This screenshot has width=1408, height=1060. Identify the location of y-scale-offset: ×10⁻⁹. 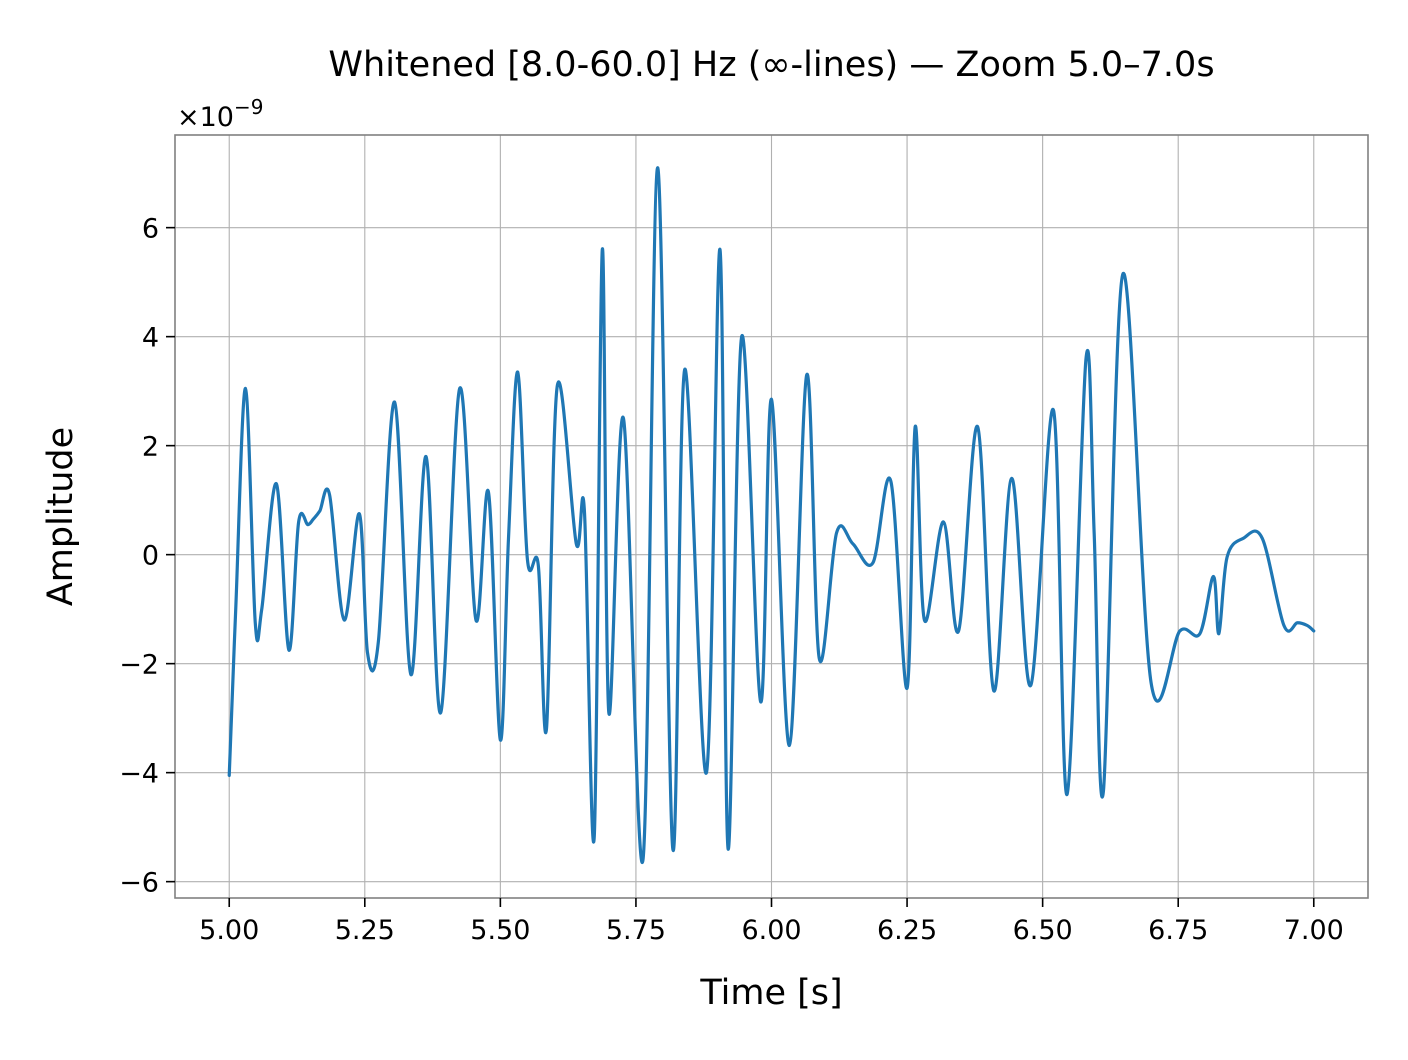
(220, 114).